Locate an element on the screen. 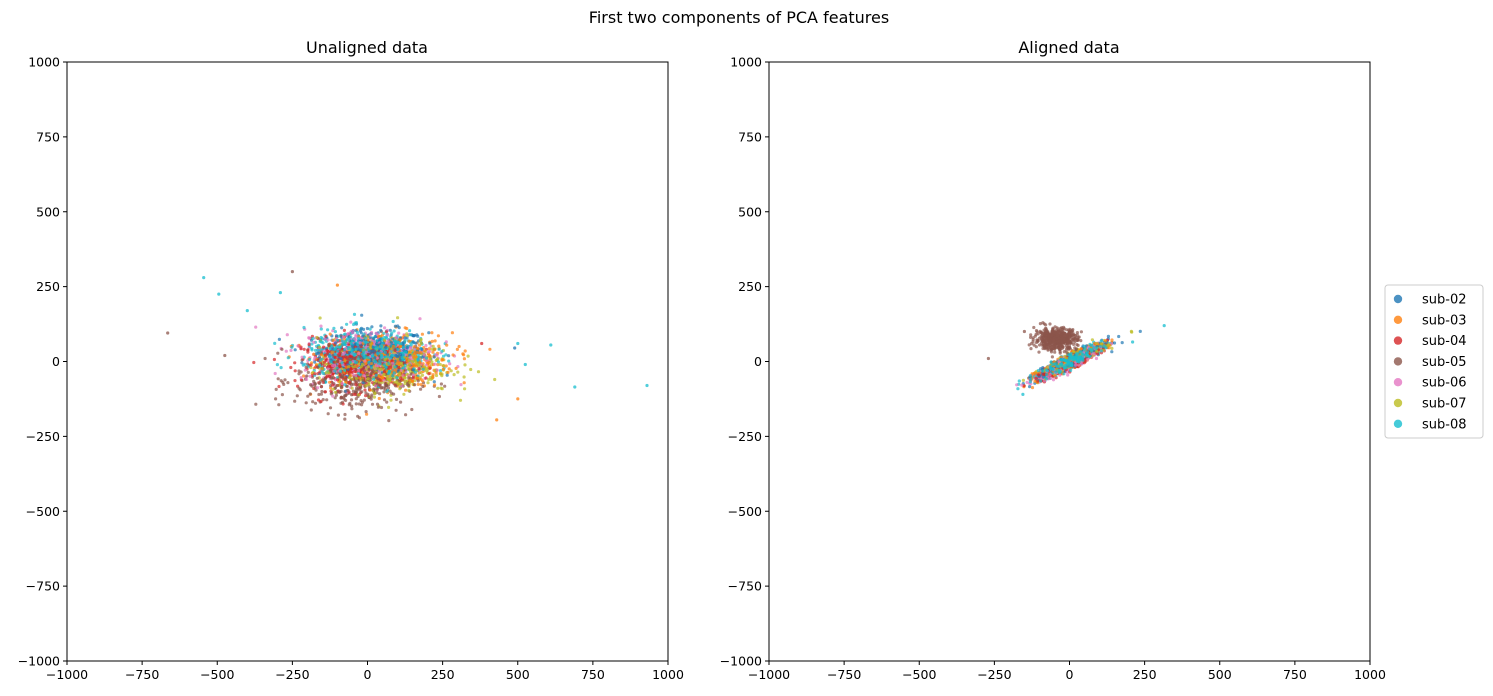  unaligned-y-tick-label: −250 is located at coordinates (43, 436).